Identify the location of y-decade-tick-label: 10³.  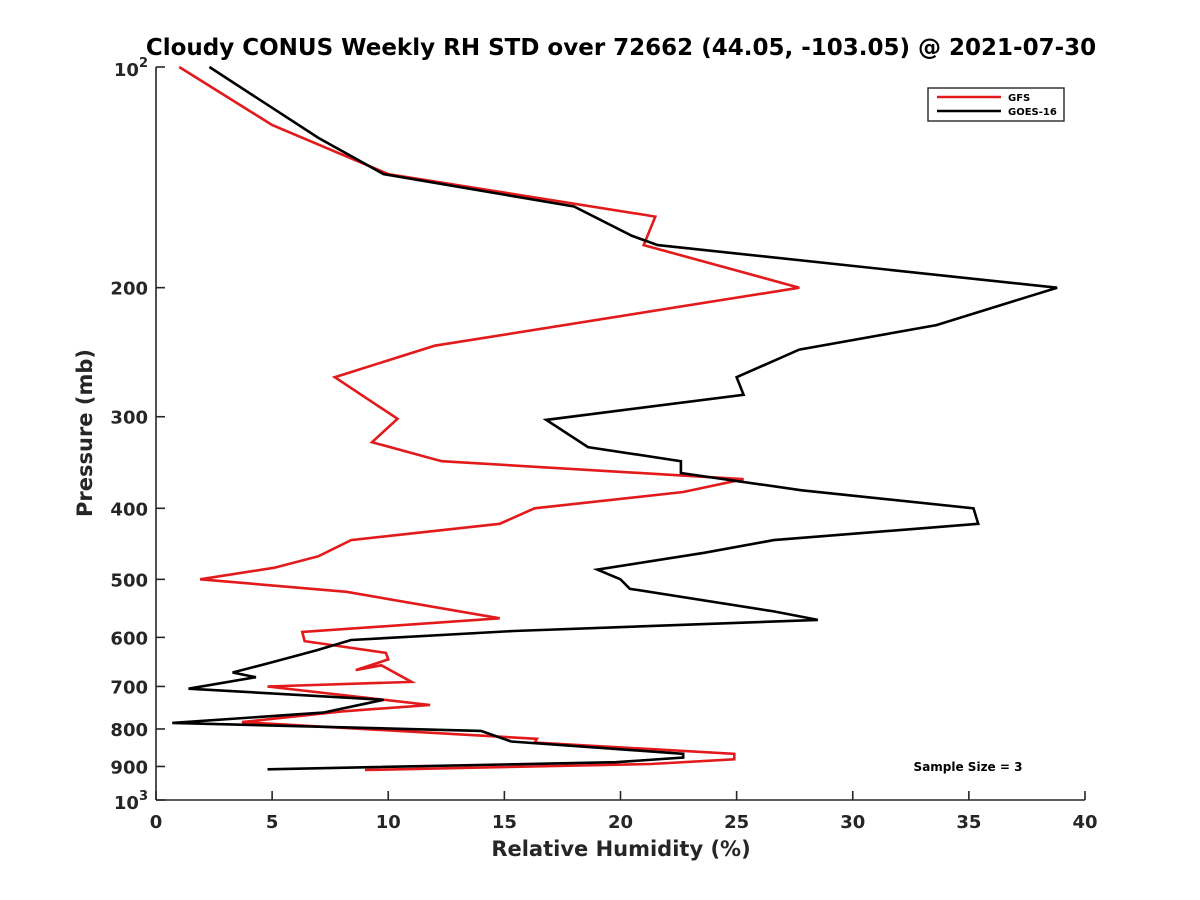
(131, 801).